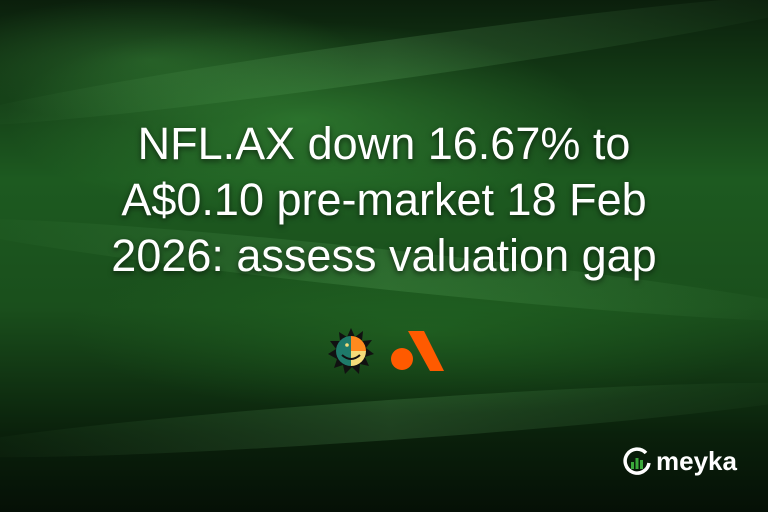  Describe the element at coordinates (384, 255) in the screenshot. I see `headline-line: 2026: assess valuation gap` at that location.